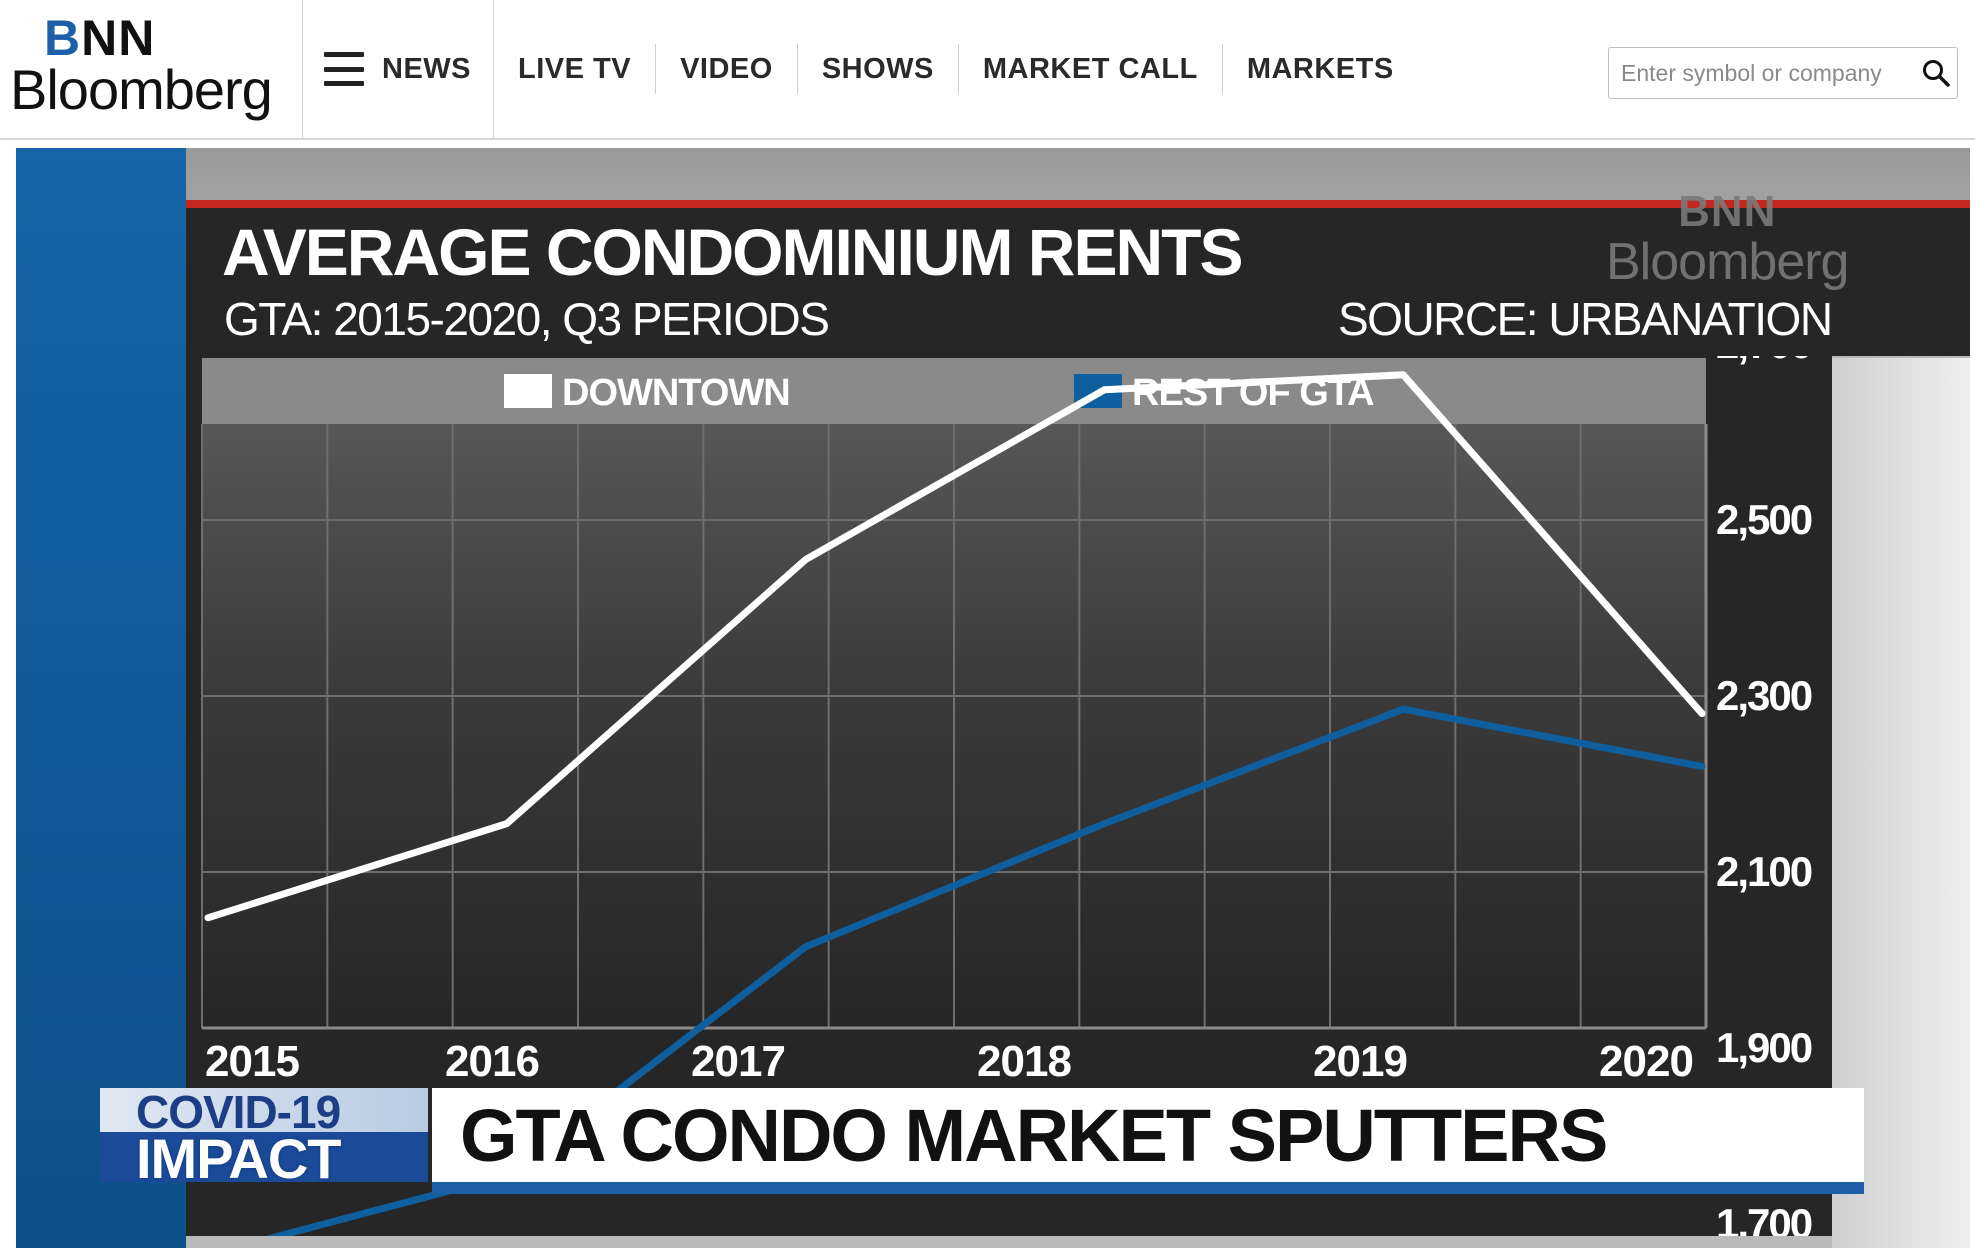 The width and height of the screenshot is (1975, 1252). I want to click on y-tick-label: 2,700, so click(1764, 361).